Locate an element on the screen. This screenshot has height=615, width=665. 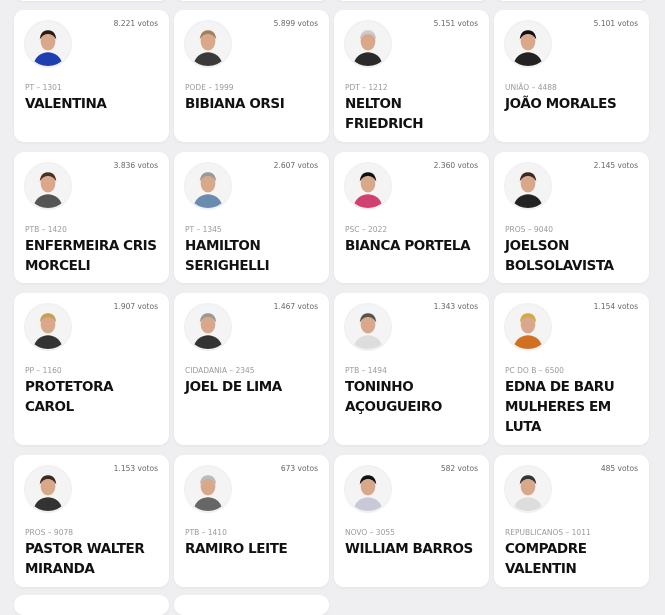
party-number: PTB – 1410 is located at coordinates (206, 532).